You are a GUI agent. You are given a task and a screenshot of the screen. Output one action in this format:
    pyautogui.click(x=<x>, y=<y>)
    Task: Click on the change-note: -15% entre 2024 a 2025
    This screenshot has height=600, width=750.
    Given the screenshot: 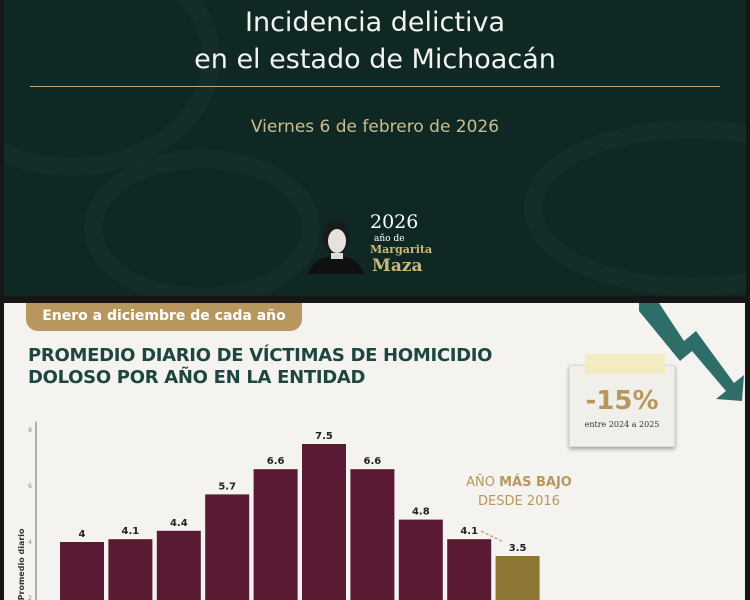 What is the action you would take?
    pyautogui.click(x=622, y=400)
    